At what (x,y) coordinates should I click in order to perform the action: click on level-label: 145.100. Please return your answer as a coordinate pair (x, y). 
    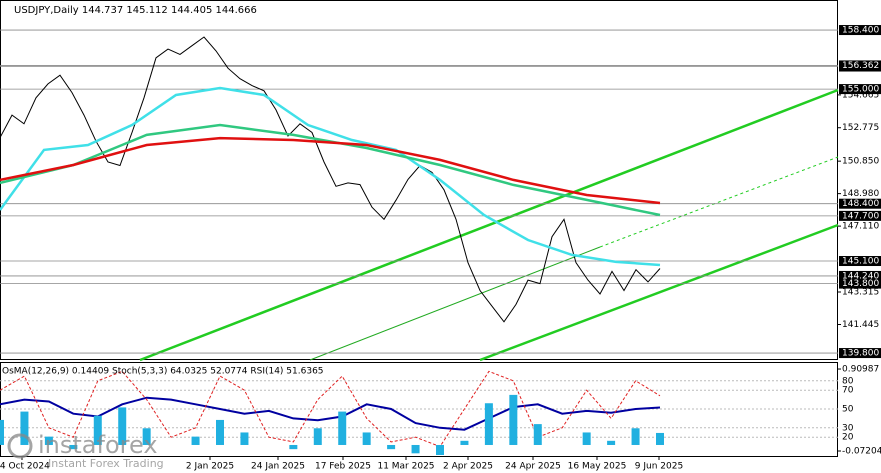
    Looking at the image, I should click on (860, 262).